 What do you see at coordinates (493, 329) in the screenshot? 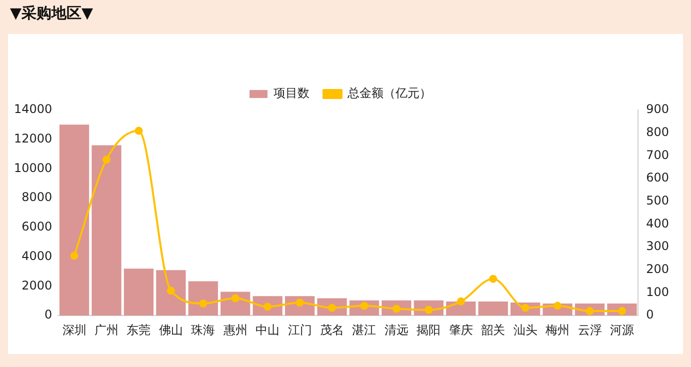
I see `x-tick-label: 韶关` at bounding box center [493, 329].